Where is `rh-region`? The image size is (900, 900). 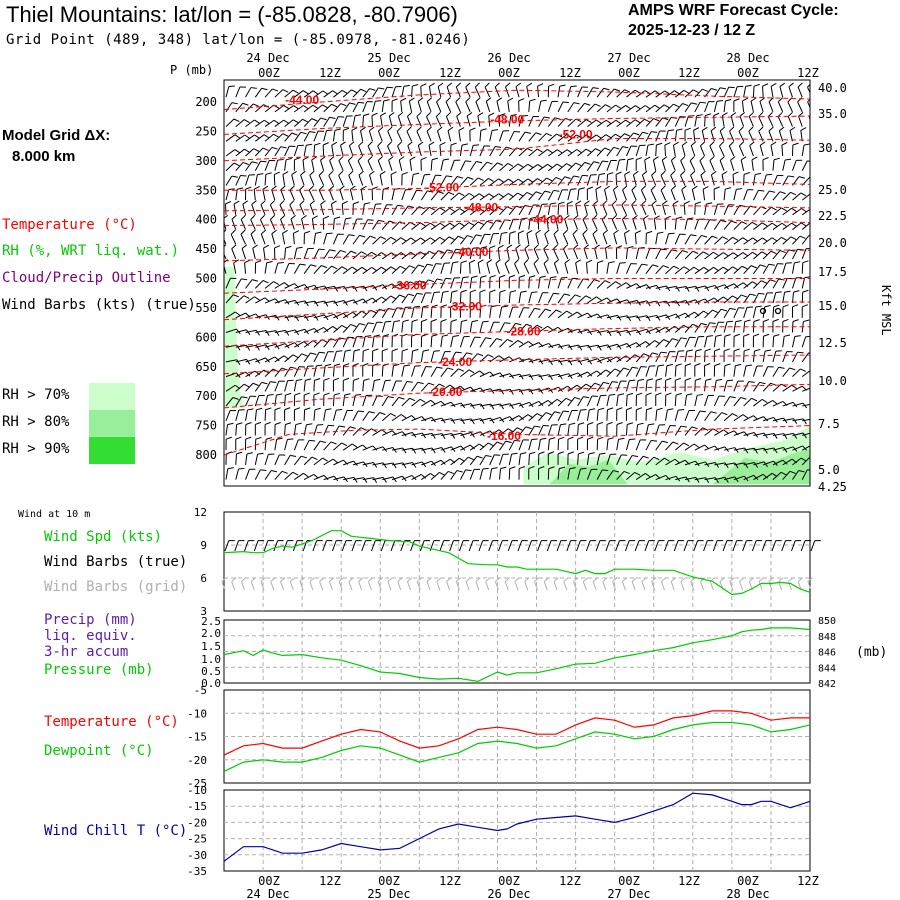
rh-region is located at coordinates (234, 337).